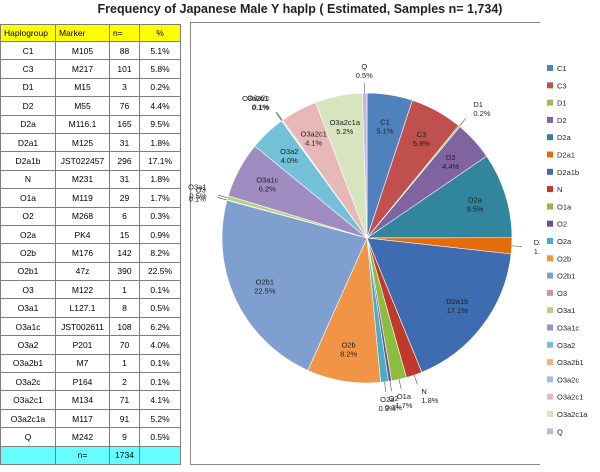  What do you see at coordinates (568, 172) in the screenshot?
I see `legend-label: D2a1b` at bounding box center [568, 172].